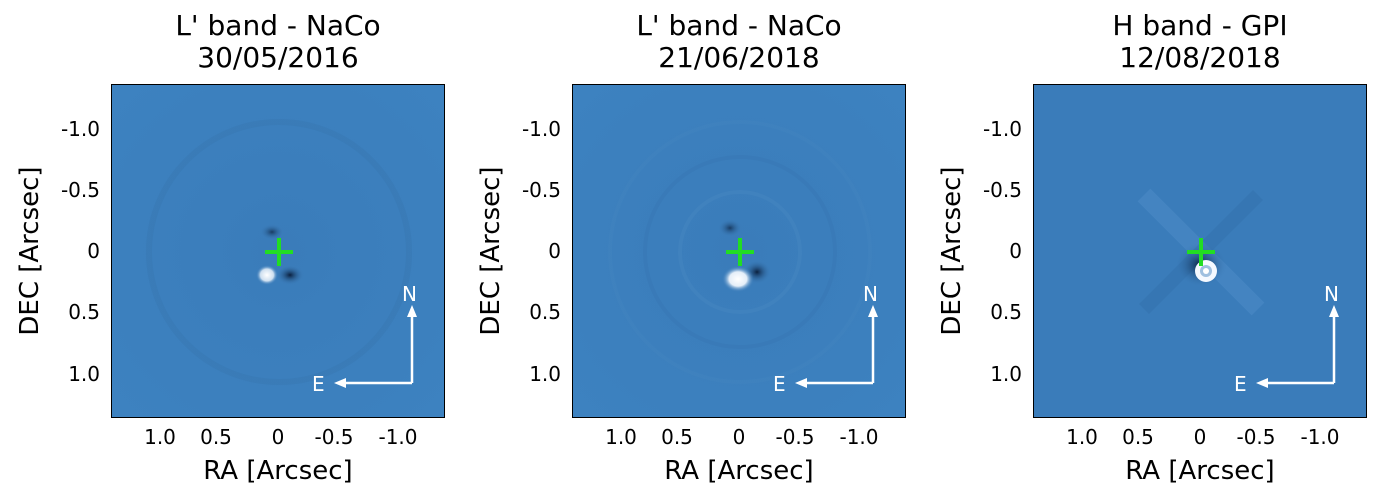 The image size is (1376, 490). Describe the element at coordinates (290, 275) in the screenshot. I see `dark-lobe` at that location.